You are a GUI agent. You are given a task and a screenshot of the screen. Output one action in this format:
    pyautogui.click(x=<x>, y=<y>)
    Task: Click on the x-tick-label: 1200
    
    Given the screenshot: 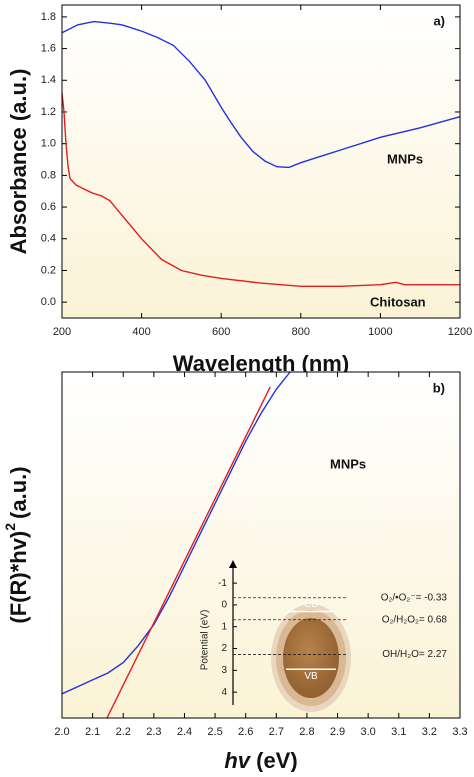 What is the action you would take?
    pyautogui.click(x=460, y=332)
    